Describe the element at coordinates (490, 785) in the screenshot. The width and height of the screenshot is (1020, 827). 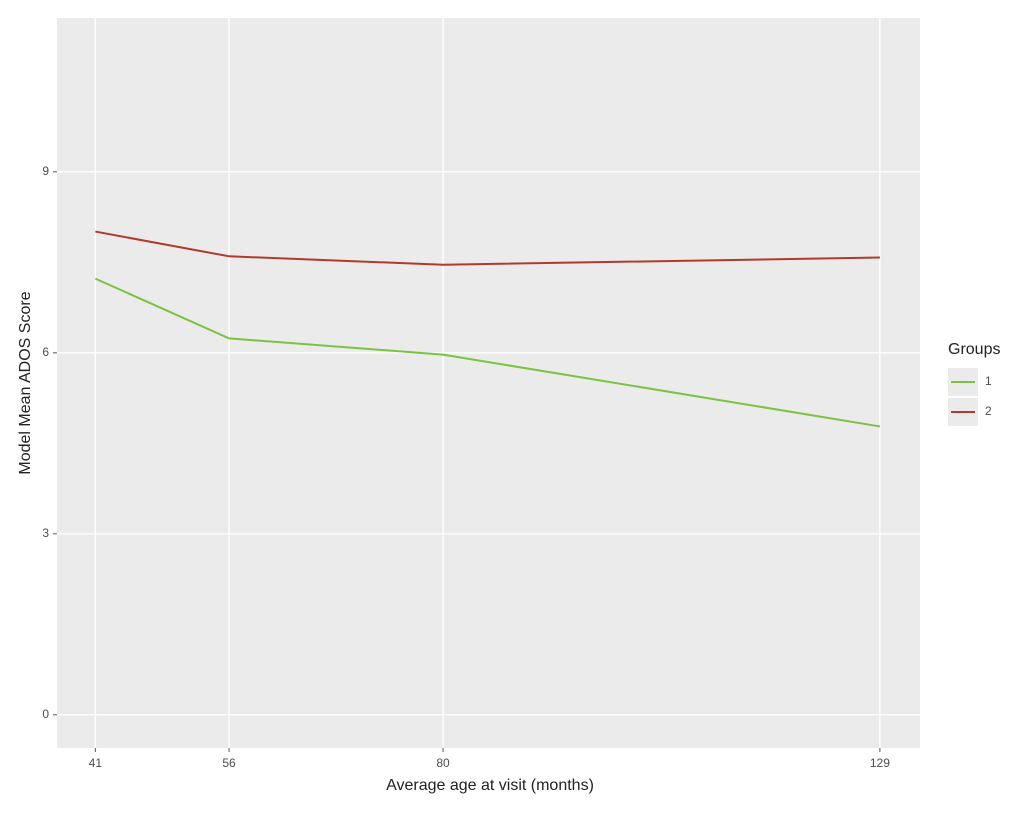
I see `x-axis-title: Average age at visit (months)` at that location.